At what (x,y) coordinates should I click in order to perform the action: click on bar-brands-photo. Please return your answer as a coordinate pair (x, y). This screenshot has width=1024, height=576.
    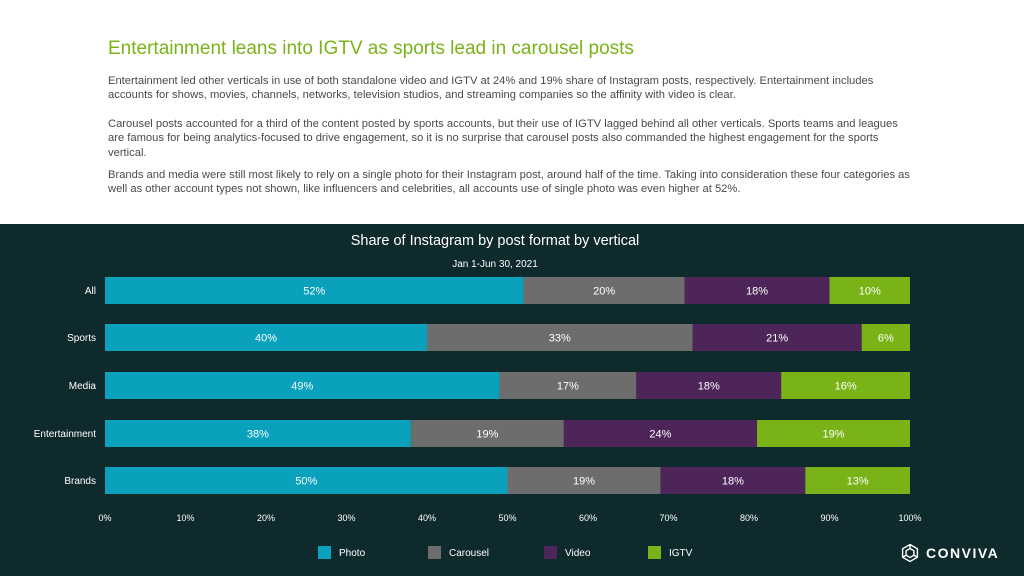
    Looking at the image, I should click on (306, 480).